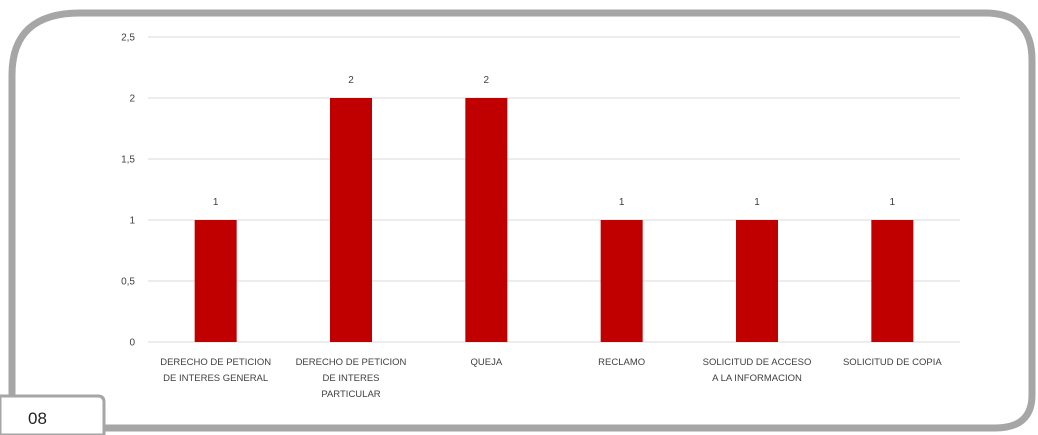 This screenshot has width=1038, height=435. I want to click on category-label: DERECHO DE PETICION DE INTERES GENERAL, so click(215, 370).